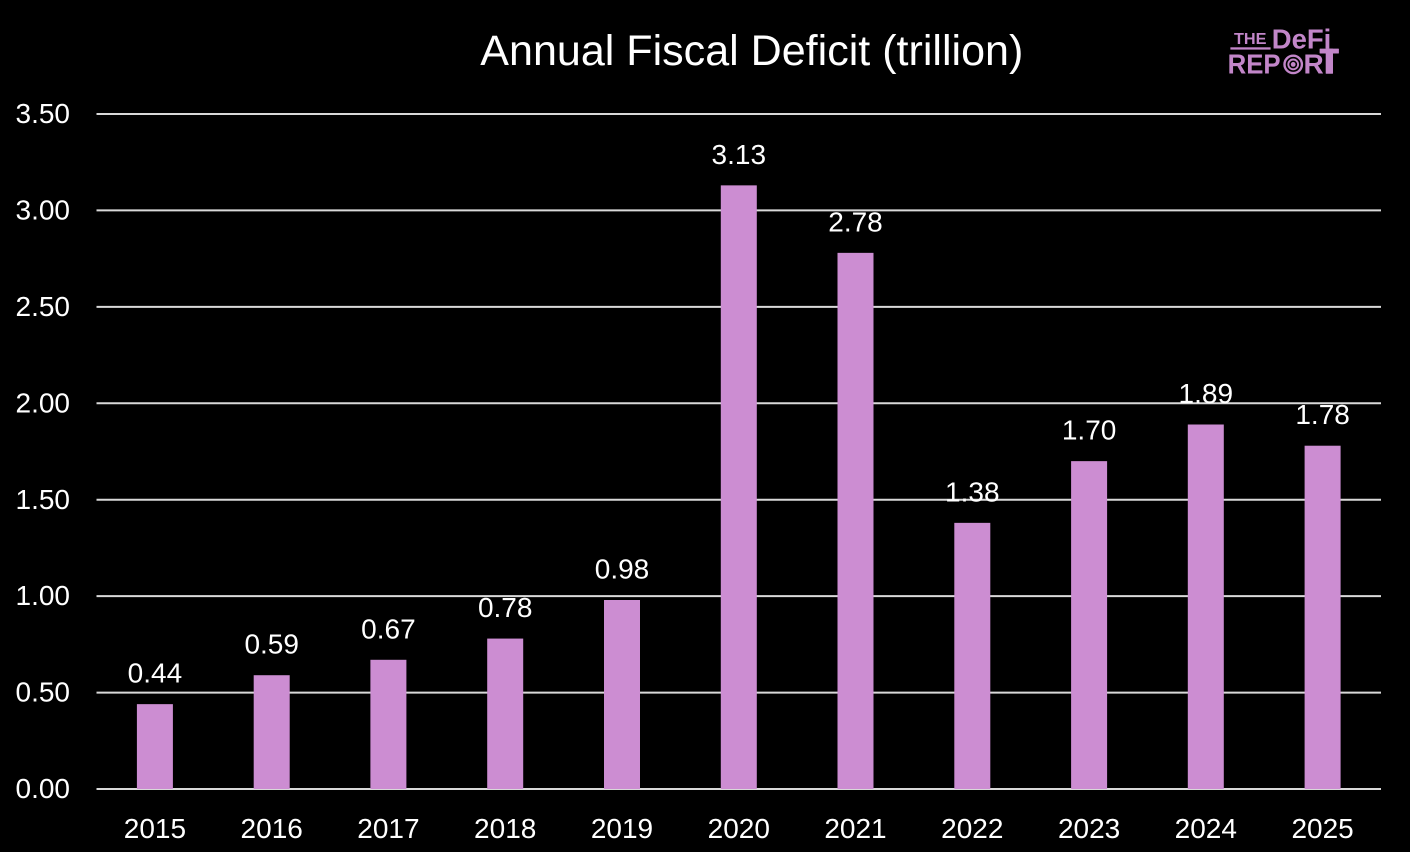  Describe the element at coordinates (43, 788) in the screenshot. I see `svg-text: 0.00` at that location.